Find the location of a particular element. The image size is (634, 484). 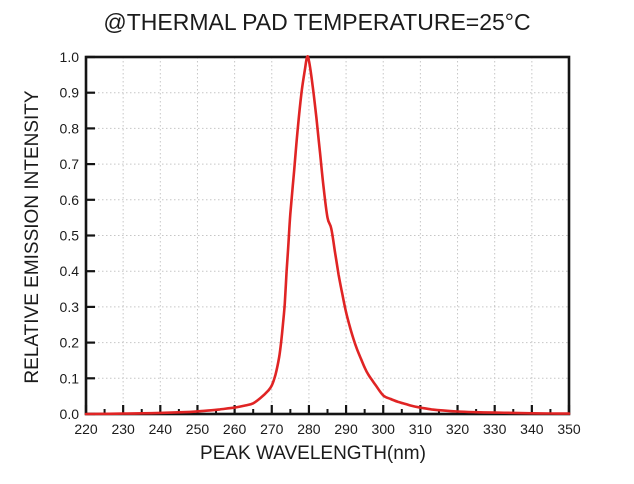

x-tick-label: 320 is located at coordinates (458, 429).